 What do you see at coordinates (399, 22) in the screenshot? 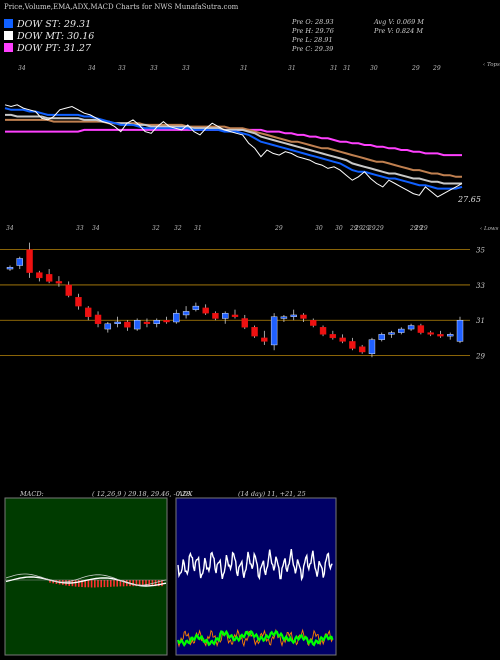
I see `quote-avg-volume: Avg V: 0.069 M` at bounding box center [399, 22].